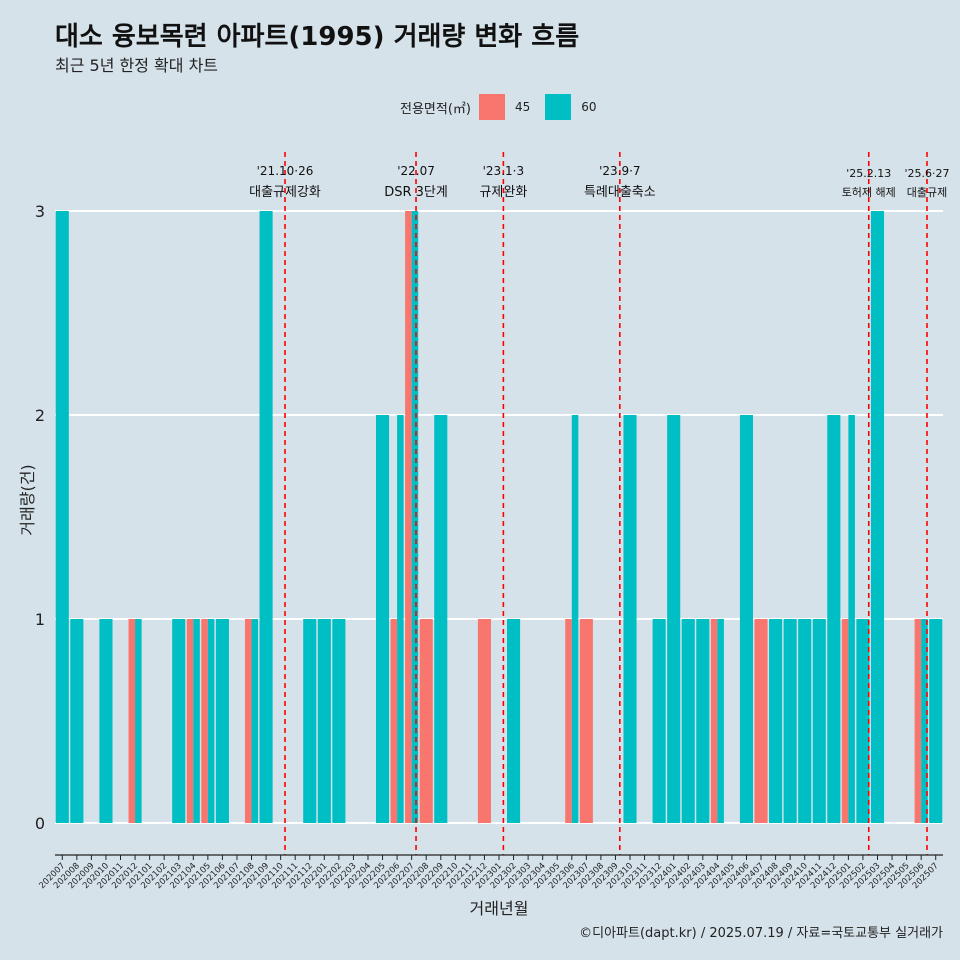 The height and width of the screenshot is (960, 960). Describe the element at coordinates (926, 173) in the screenshot. I see `event-date-label: '25.6·27` at that location.